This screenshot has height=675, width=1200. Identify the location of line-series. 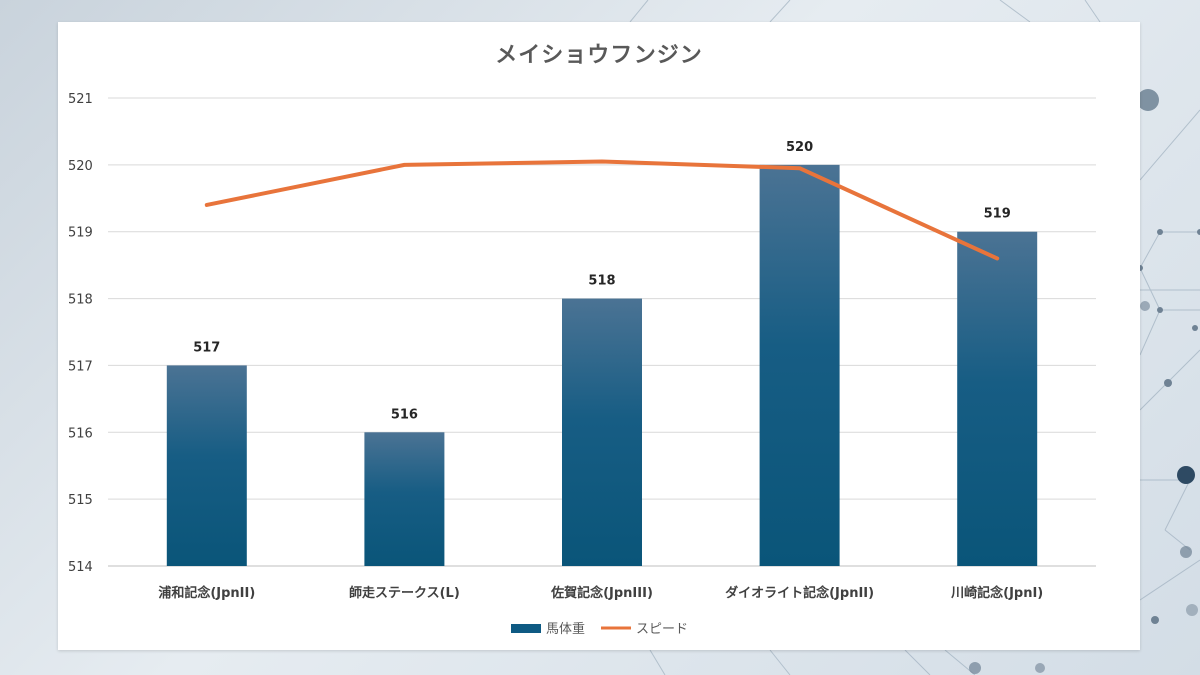
(602, 210).